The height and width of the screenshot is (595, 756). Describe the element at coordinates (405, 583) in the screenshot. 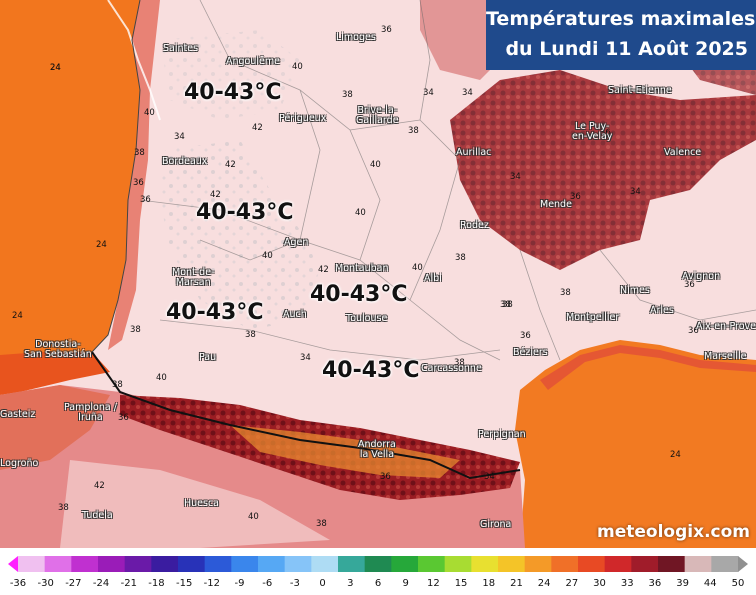

I see `legend-tick-label: 9` at that location.